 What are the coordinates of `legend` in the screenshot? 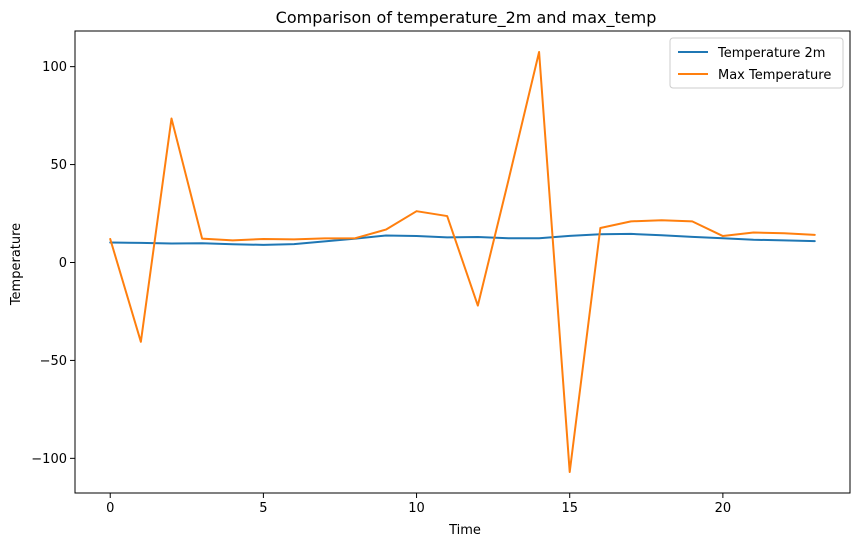 It's located at (756, 63).